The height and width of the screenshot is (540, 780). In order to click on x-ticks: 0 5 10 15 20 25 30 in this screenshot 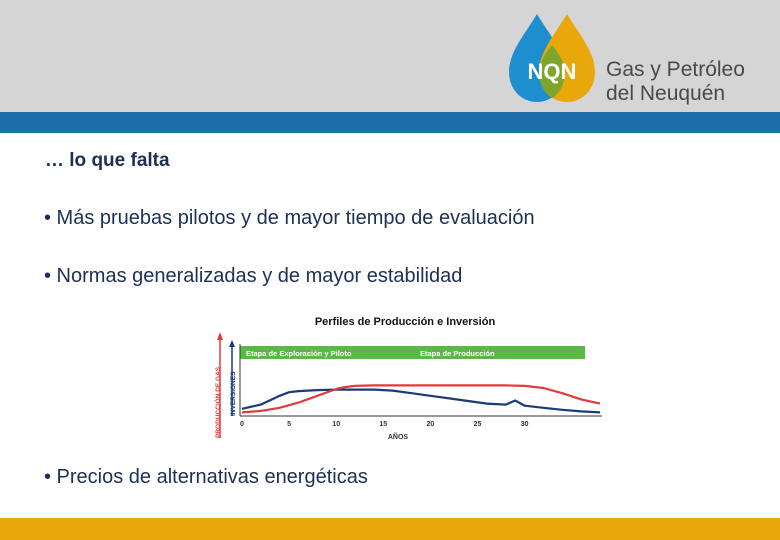, I will do `click(384, 424)`.